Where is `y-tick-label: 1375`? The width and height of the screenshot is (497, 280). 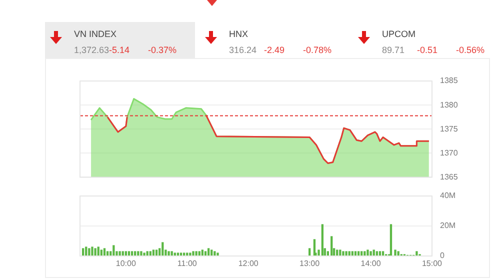
y-tick-label: 1375 is located at coordinates (449, 129).